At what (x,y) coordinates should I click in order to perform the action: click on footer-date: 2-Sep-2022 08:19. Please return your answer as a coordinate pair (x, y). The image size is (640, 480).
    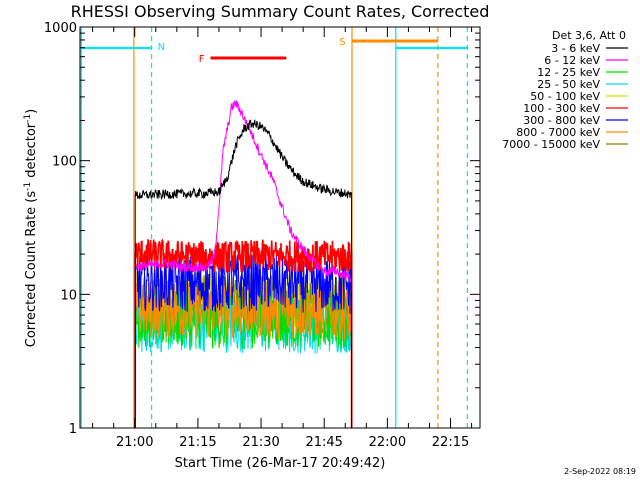
    Looking at the image, I should click on (600, 471).